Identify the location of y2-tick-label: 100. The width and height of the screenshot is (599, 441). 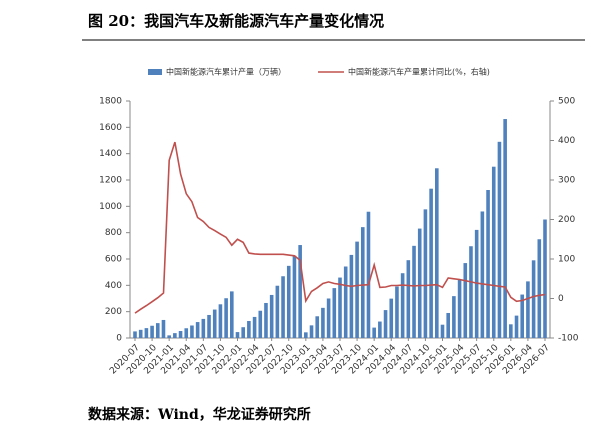
(566, 260).